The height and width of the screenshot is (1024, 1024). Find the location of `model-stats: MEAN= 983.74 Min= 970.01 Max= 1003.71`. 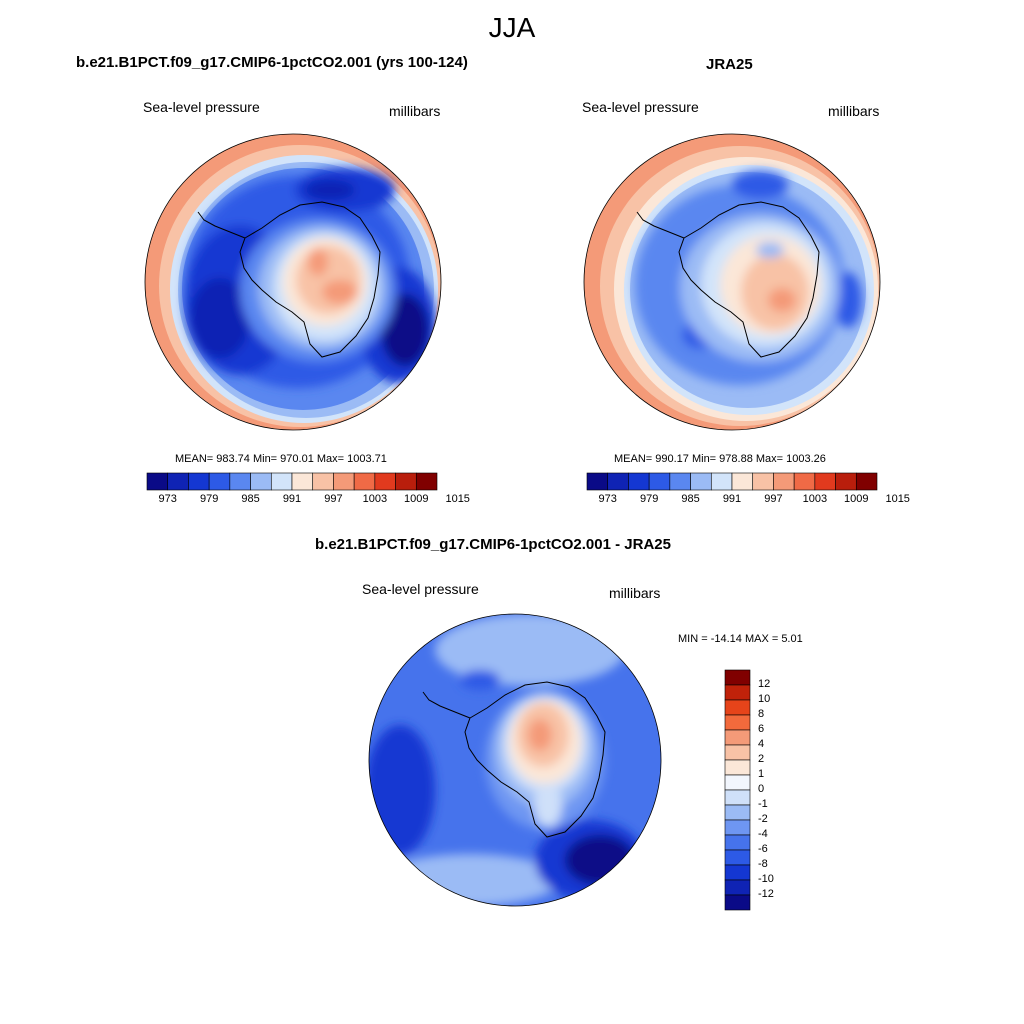

model-stats: MEAN= 983.74 Min= 970.01 Max= 1003.71 is located at coordinates (281, 459).